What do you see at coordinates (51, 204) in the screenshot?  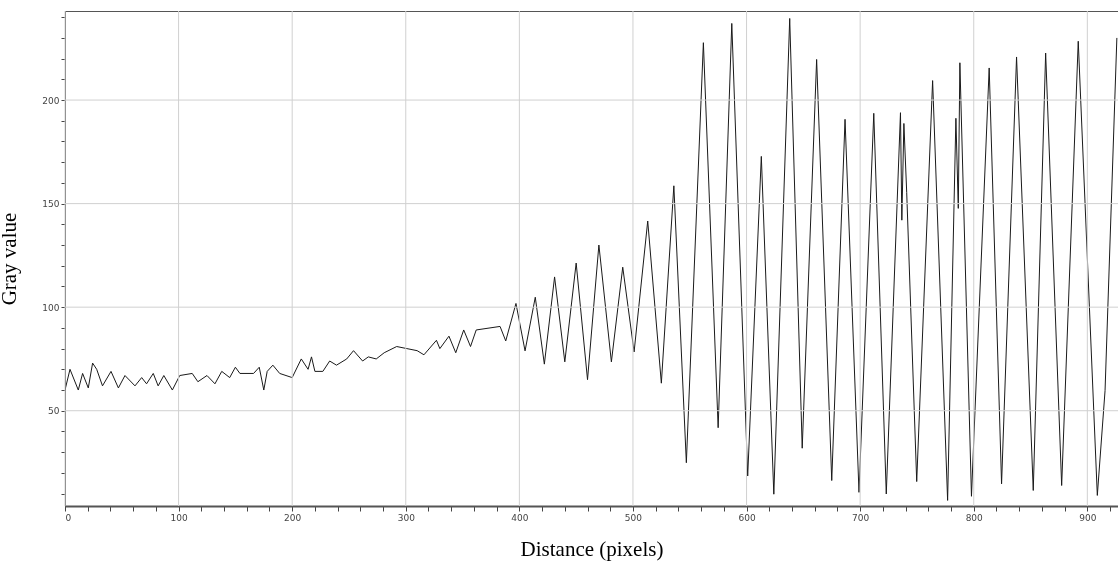 I see `y-tick-label: 150` at bounding box center [51, 204].